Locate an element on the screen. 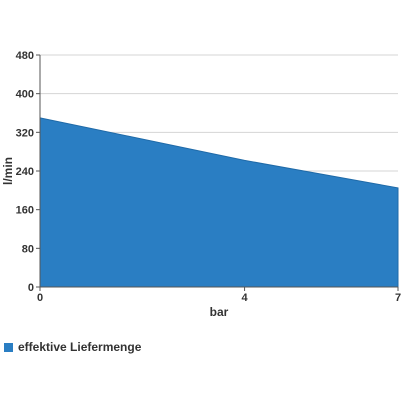 The image size is (404, 404). y-tick-label: 160 is located at coordinates (25, 211).